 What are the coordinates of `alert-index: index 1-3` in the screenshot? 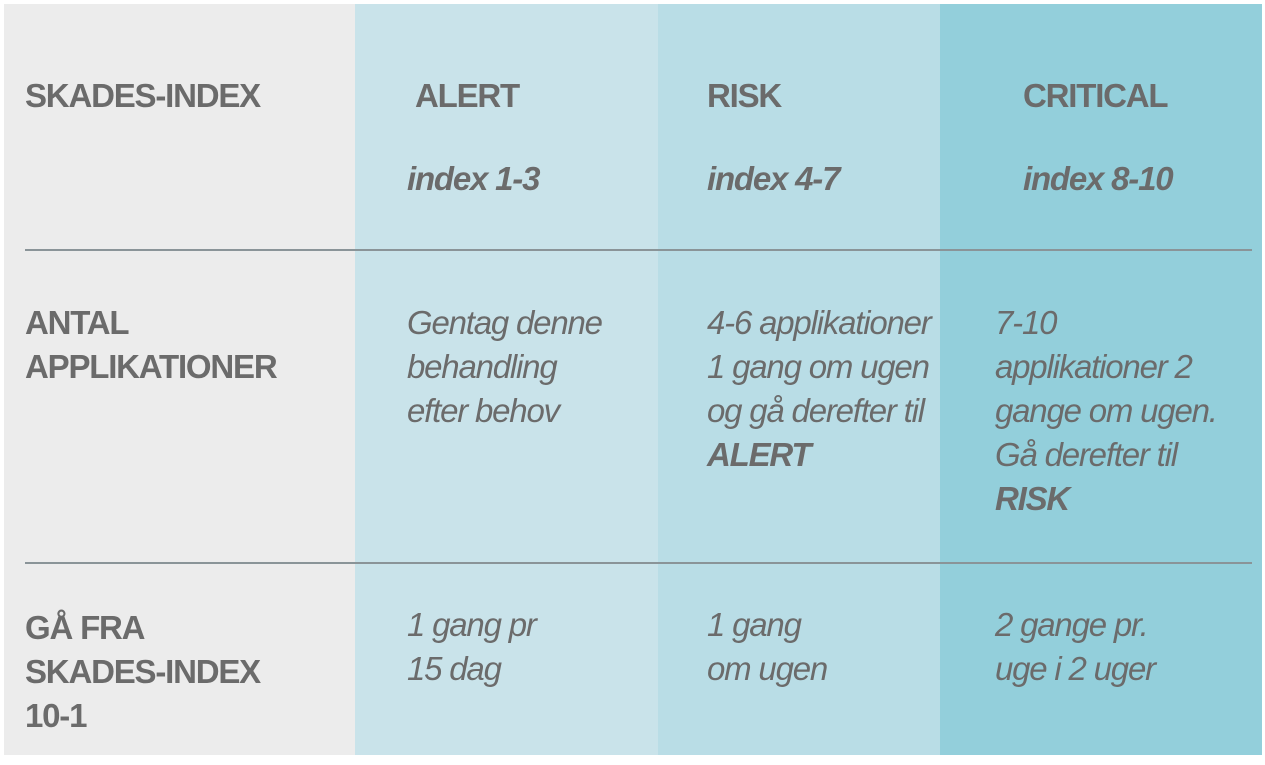 It's located at (473, 178).